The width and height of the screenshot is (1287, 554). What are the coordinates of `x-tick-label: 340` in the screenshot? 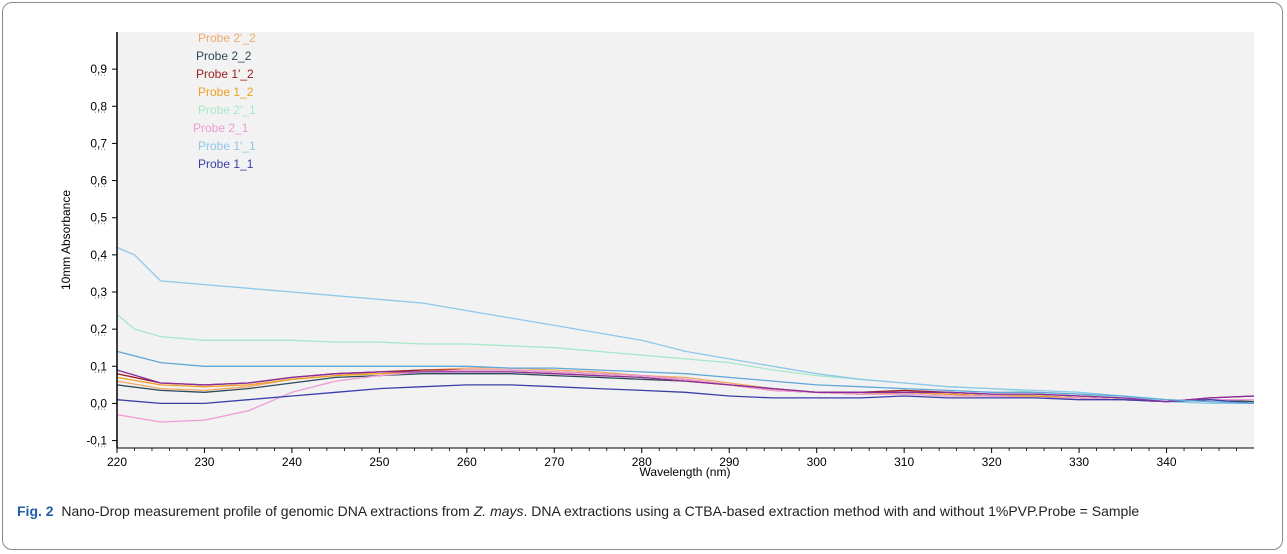 It's located at (1167, 462).